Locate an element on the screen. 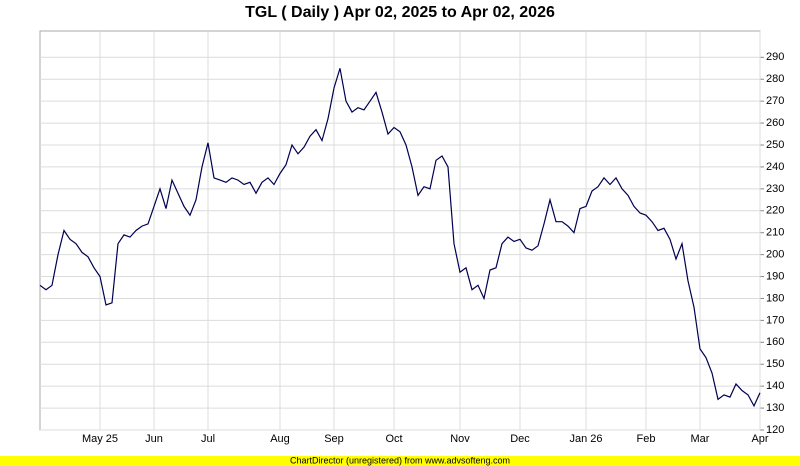 Image resolution: width=800 pixels, height=466 pixels. y-tick-label: 120 is located at coordinates (775, 430).